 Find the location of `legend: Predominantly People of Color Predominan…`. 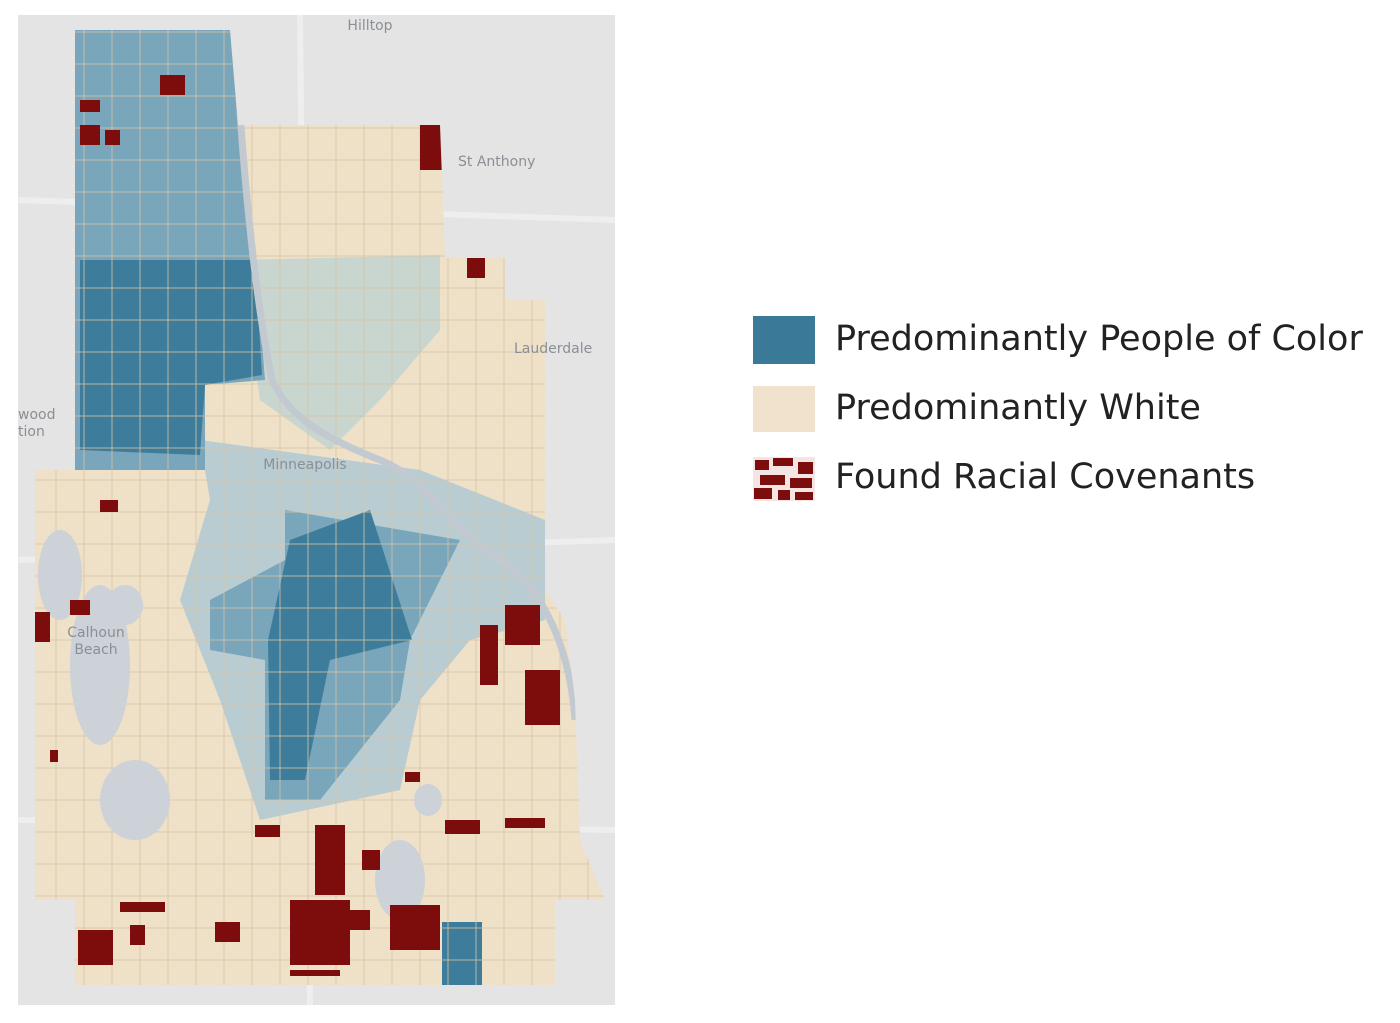

legend: Predominantly People of Color Predominan… is located at coordinates (1058, 408).